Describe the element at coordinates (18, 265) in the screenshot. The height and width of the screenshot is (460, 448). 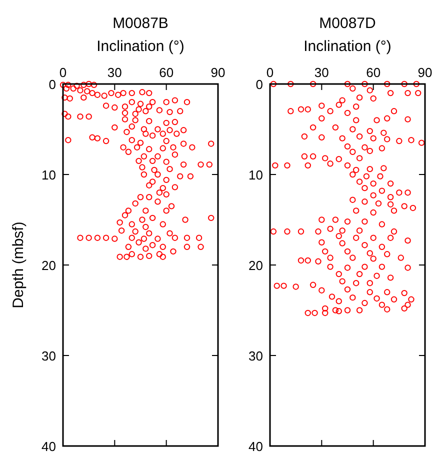
I see `y-axis-title: Depth (mbsf)` at that location.